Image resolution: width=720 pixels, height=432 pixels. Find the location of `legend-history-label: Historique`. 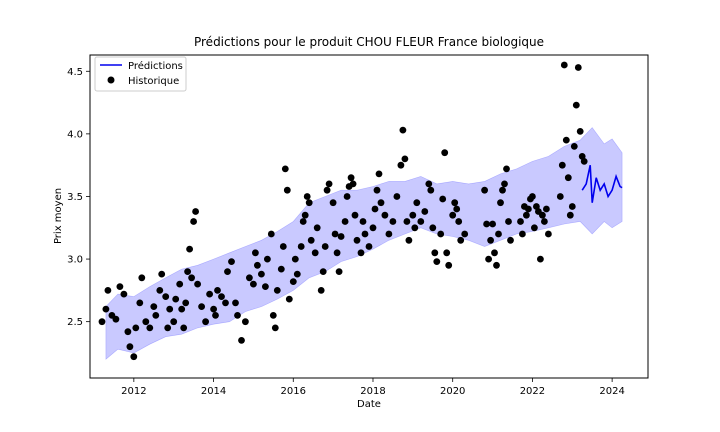

legend-history-label: Historique is located at coordinates (153, 81).